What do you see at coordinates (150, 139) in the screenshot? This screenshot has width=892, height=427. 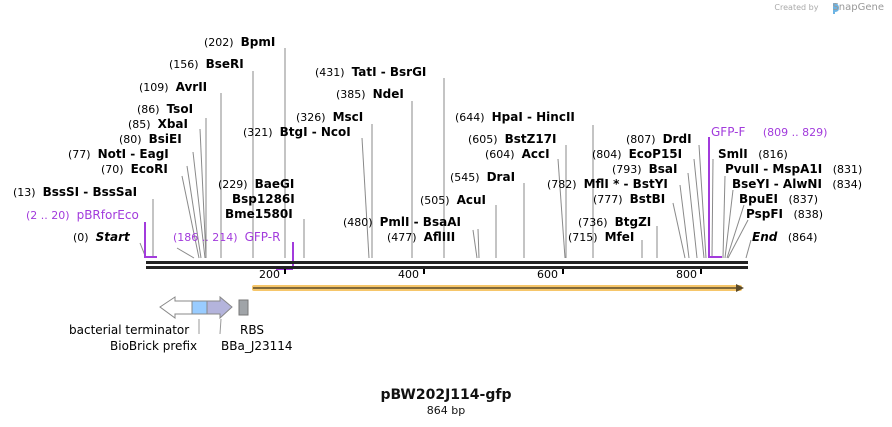 I see `site-bsiei: (80) BsiEI` at bounding box center [150, 139].